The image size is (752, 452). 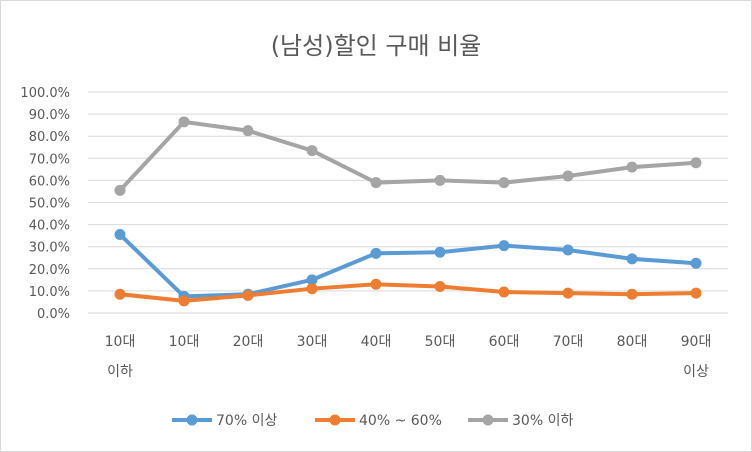 I want to click on x-tick-label: 70대, so click(x=568, y=342).